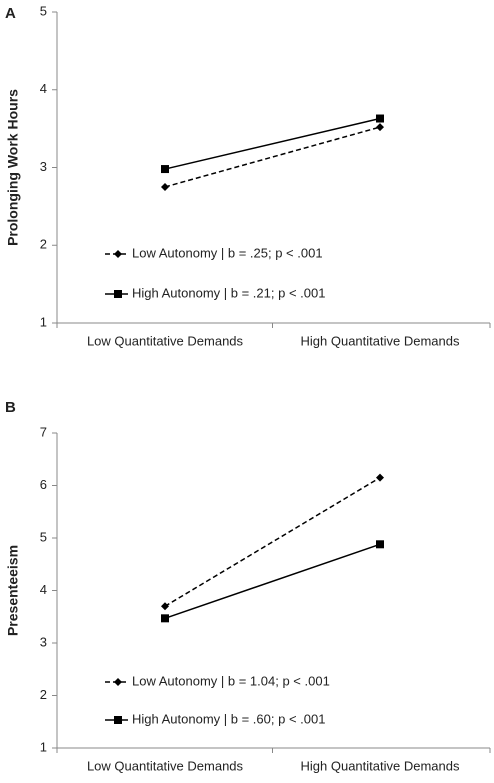 The image size is (494, 783). Describe the element at coordinates (228, 718) in the screenshot. I see `legend-label: High Autonomy | b = .60; p < .001` at that location.